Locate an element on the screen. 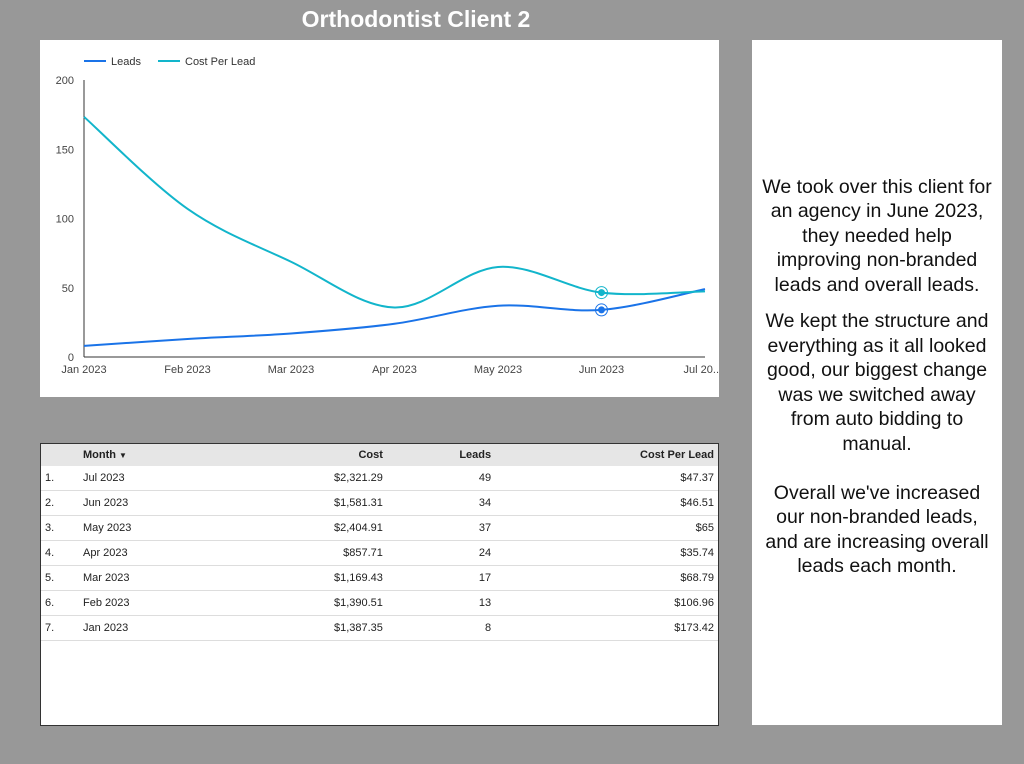 The width and height of the screenshot is (1024, 764). cost-per-lead-cell: $65 is located at coordinates (606, 528).